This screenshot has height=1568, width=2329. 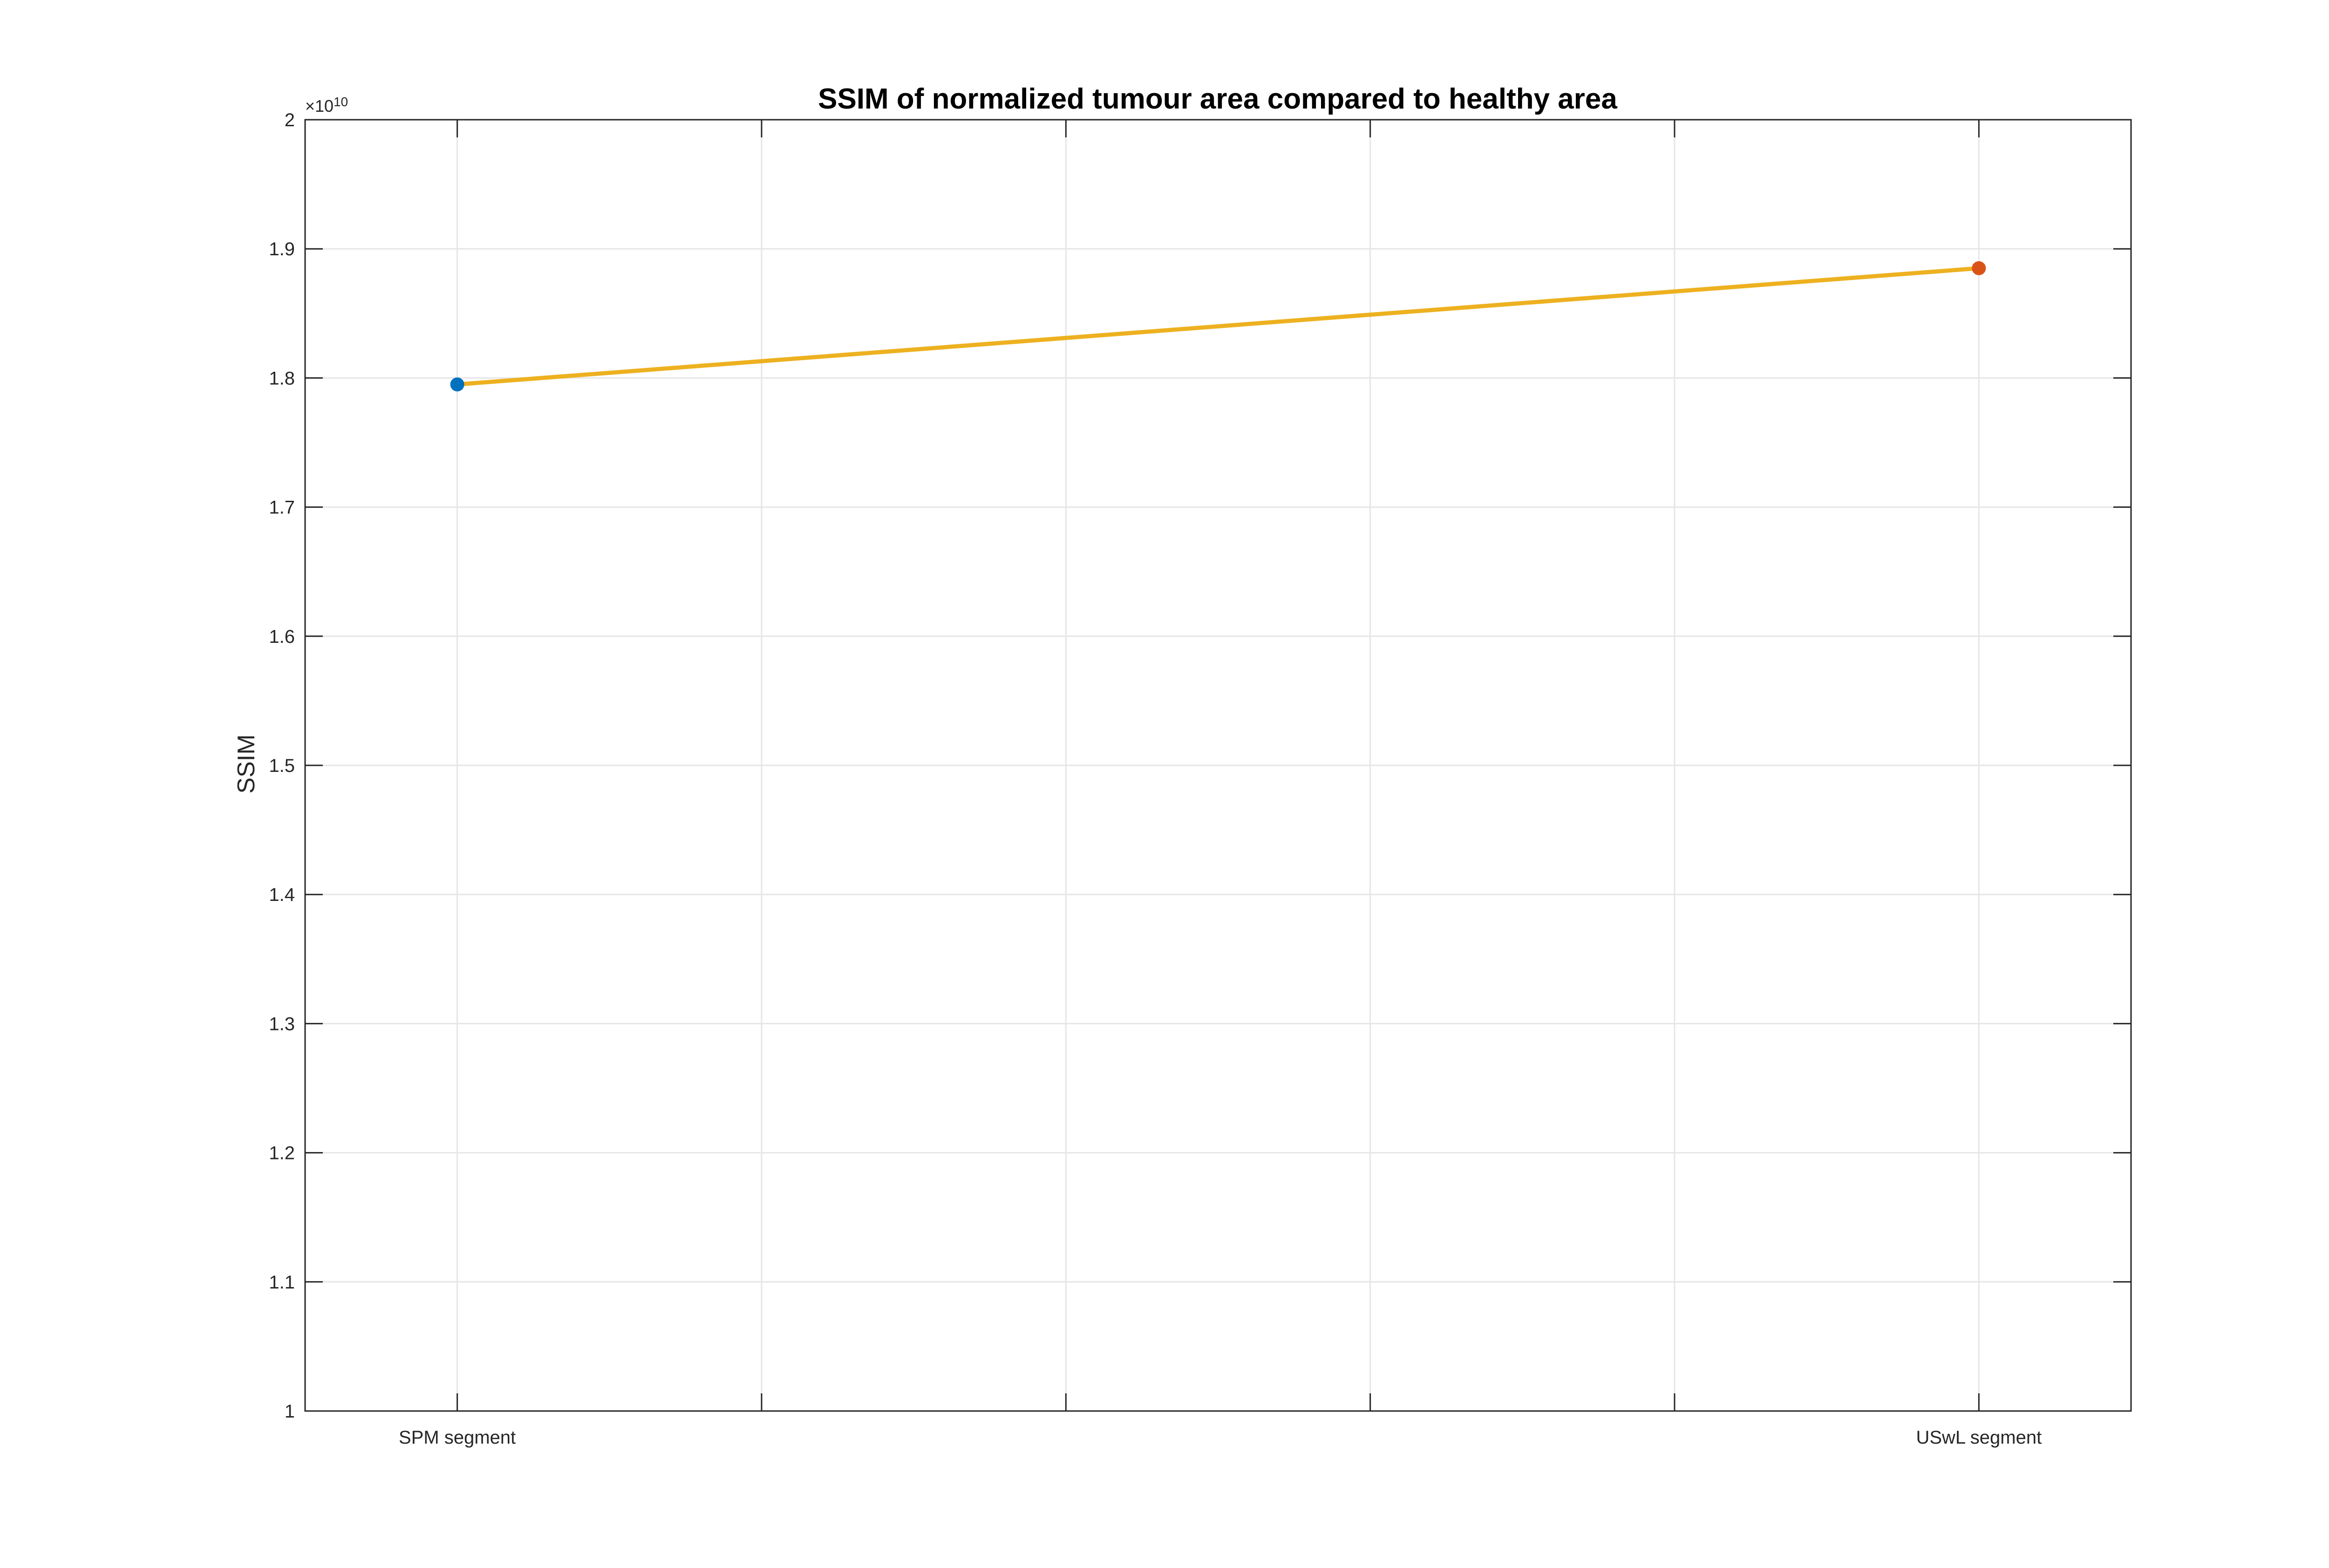 I want to click on y-axis-title: SSIM, so click(x=246, y=763).